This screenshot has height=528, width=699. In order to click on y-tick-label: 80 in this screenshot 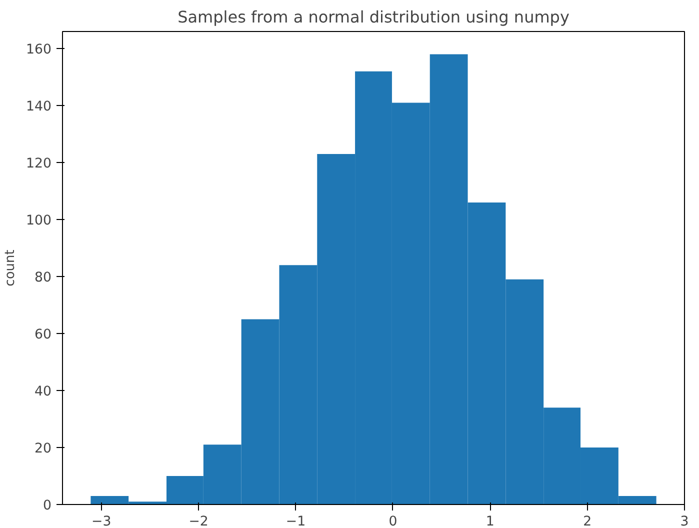, I will do `click(43, 278)`.